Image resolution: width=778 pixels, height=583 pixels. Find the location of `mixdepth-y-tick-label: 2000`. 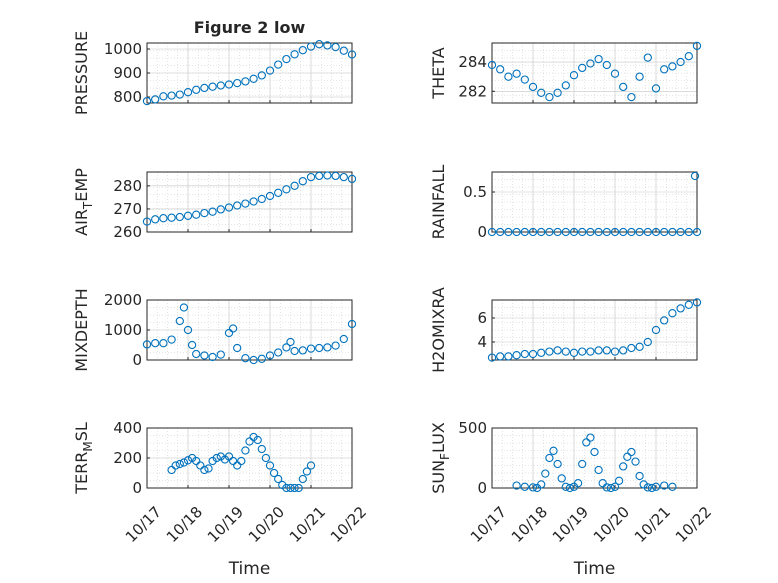

mixdepth-y-tick-label: 2000 is located at coordinates (123, 300).